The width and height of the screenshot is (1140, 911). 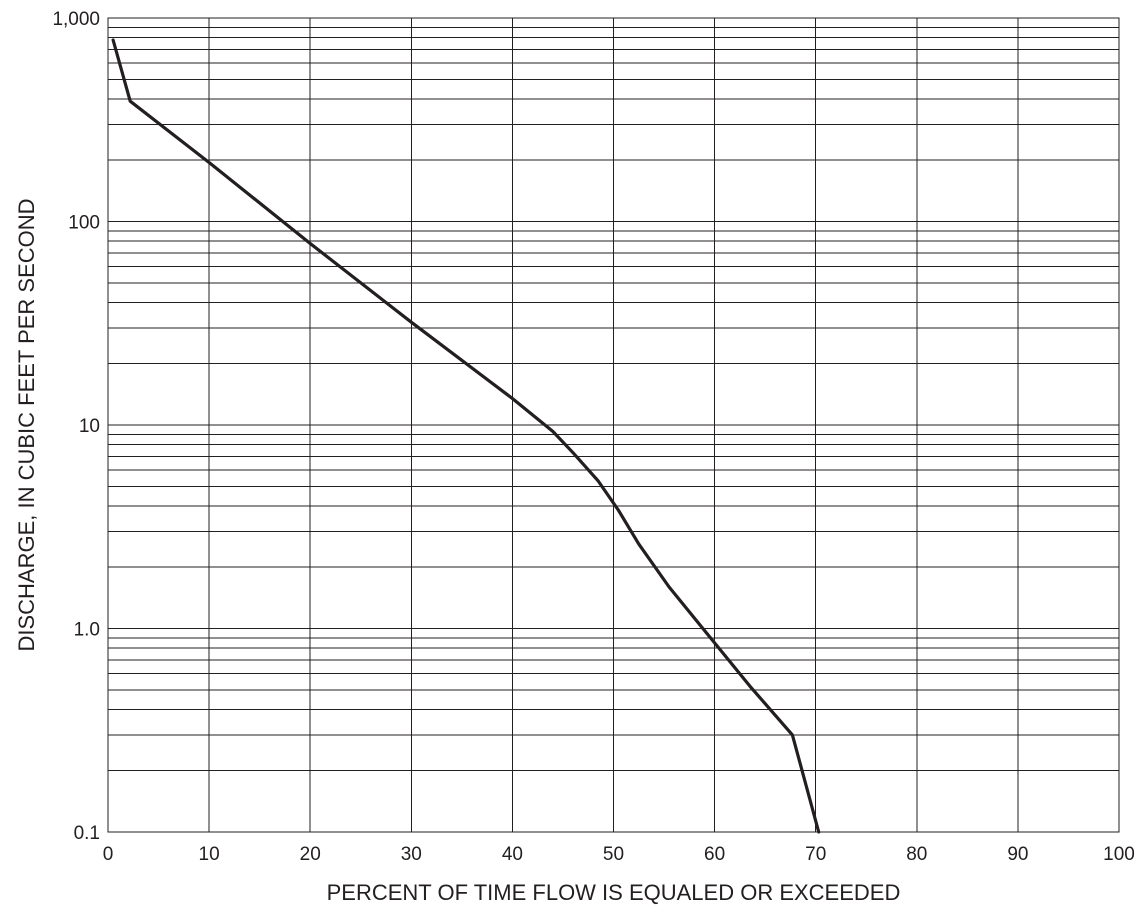 What do you see at coordinates (815, 854) in the screenshot?
I see `x-tick-label: 70` at bounding box center [815, 854].